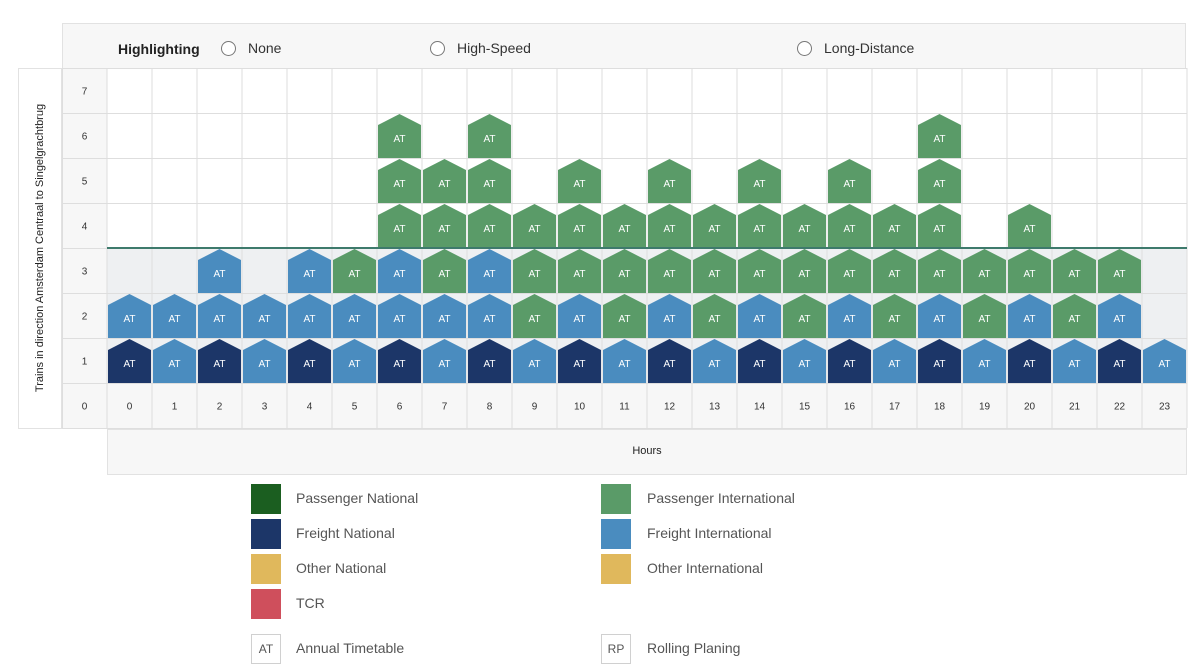 This screenshot has width=1202, height=669. What do you see at coordinates (400, 407) in the screenshot?
I see `x-tick-label: 6` at bounding box center [400, 407].